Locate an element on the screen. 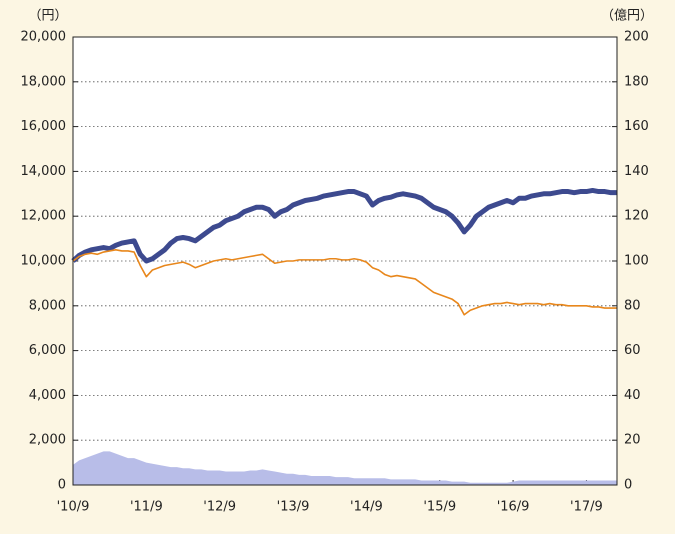  y-tick-label: 12,000 is located at coordinates (44, 216).